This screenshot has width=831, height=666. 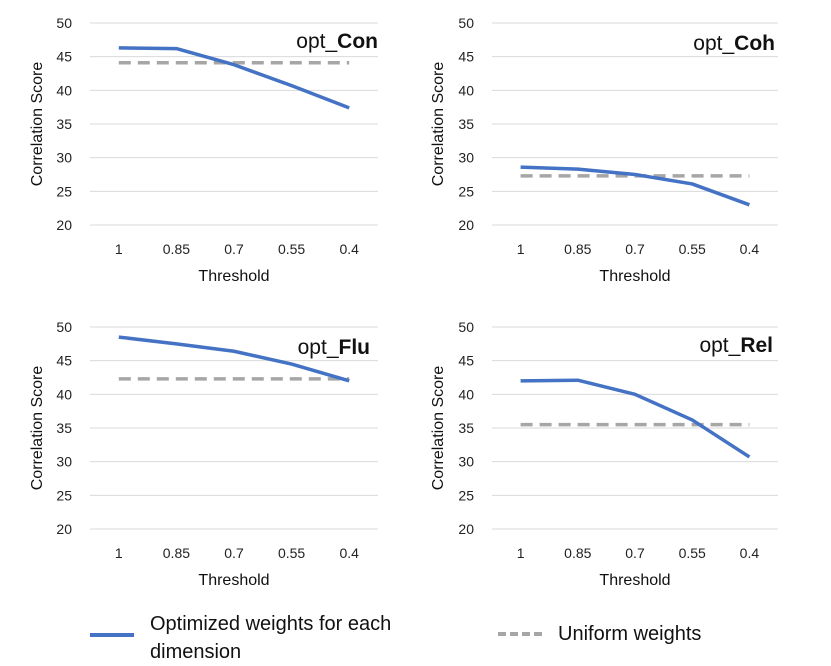 I want to click on panel-title-dimension: Rel, so click(x=756, y=345).